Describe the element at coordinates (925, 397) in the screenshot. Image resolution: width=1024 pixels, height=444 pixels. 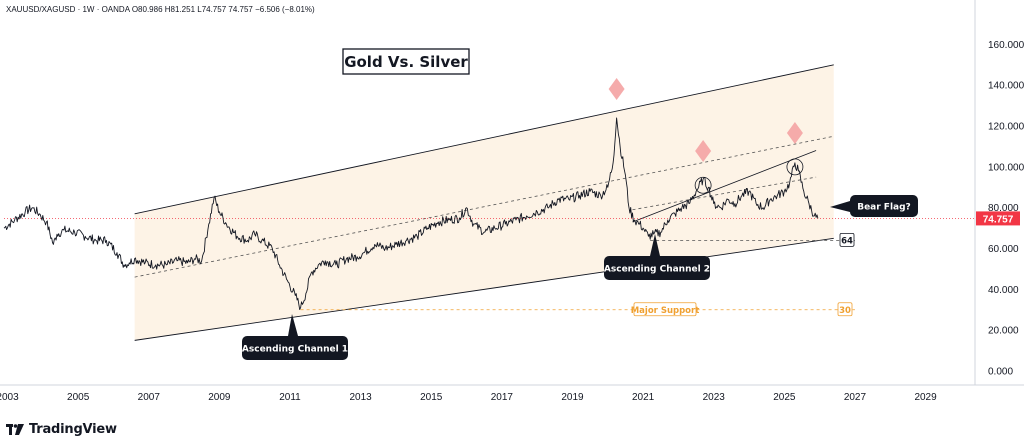
I see `x-tick-label: 2029` at that location.